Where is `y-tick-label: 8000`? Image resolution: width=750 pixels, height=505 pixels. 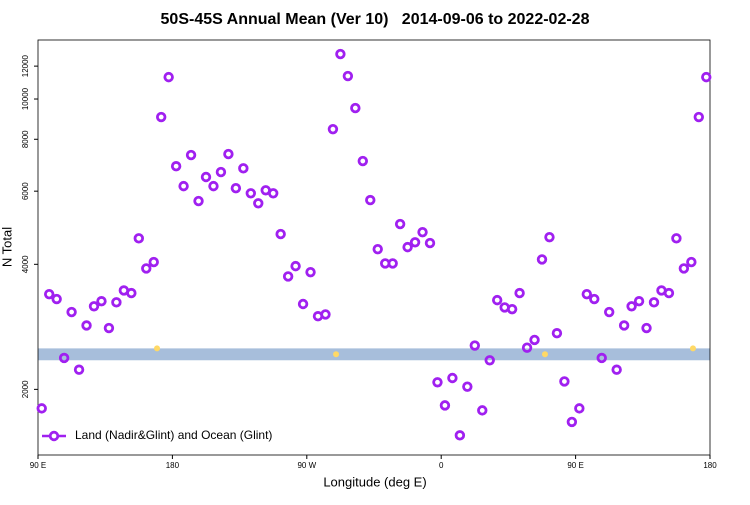 y-tick-label: 8000 is located at coordinates (25, 139).